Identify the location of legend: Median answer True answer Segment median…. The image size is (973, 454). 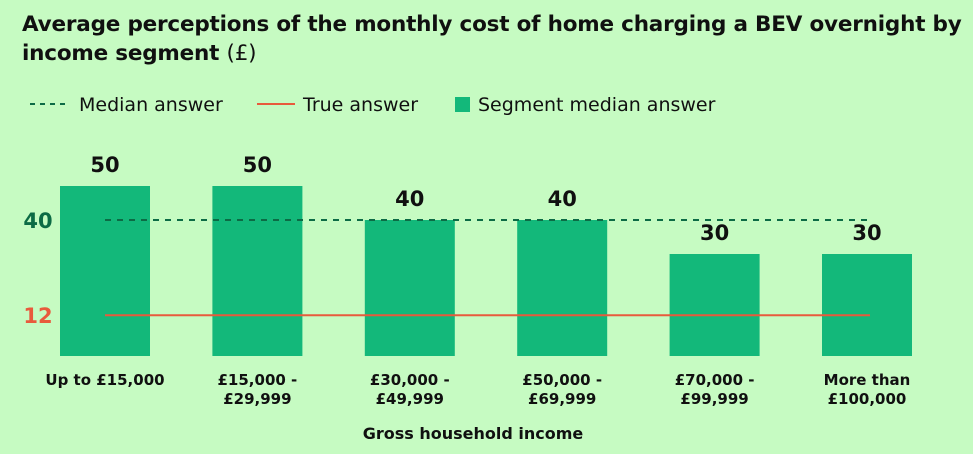
(373, 105).